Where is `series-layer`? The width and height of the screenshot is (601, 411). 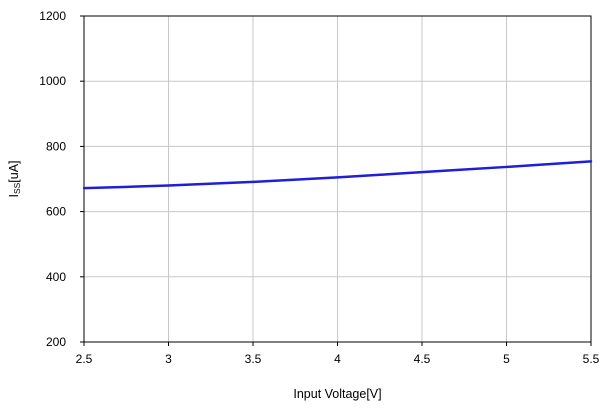
series-layer is located at coordinates (337, 175).